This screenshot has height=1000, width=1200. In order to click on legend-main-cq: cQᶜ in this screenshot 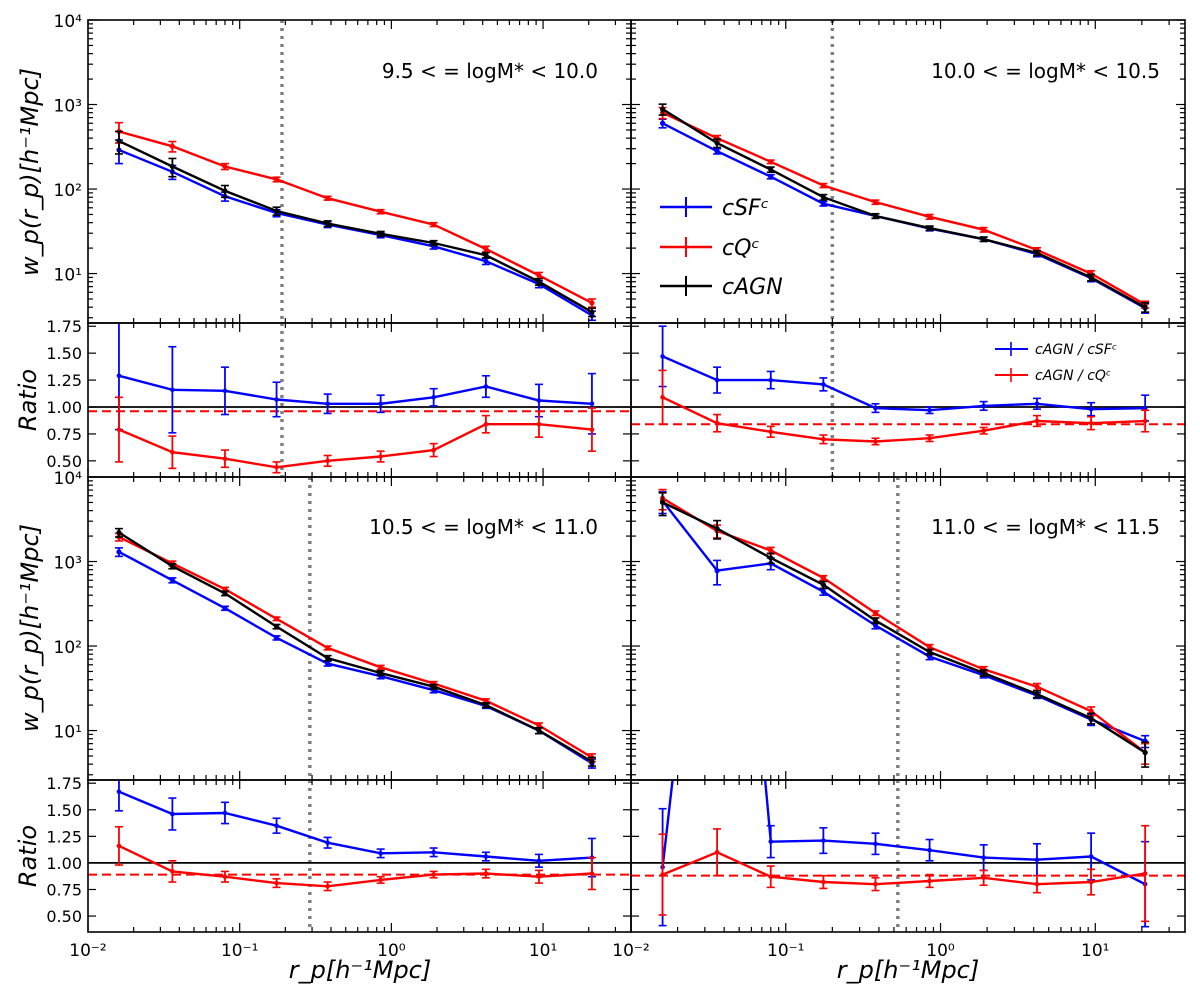, I will do `click(741, 248)`.